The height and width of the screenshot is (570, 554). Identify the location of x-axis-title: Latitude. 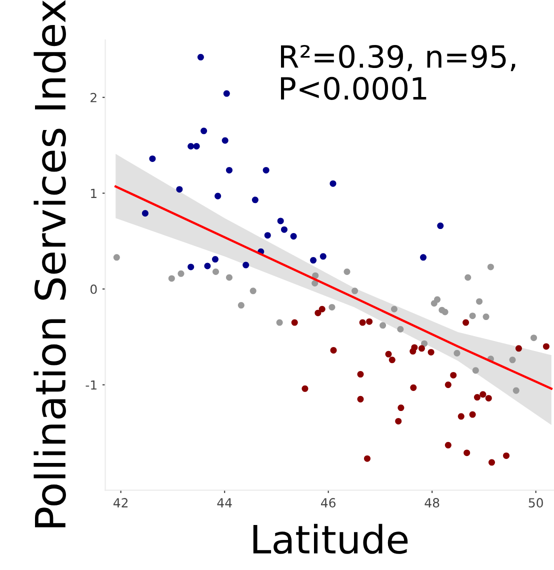
(330, 539).